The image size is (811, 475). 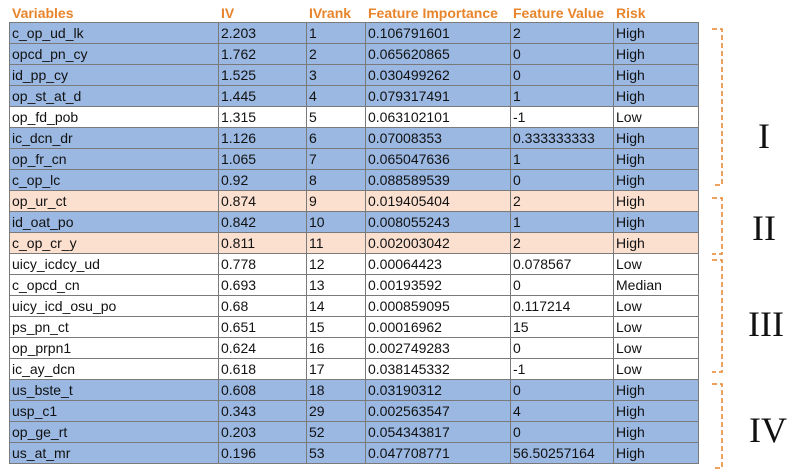 What do you see at coordinates (438, 285) in the screenshot?
I see `cell-feature-importance: 0.00193592` at bounding box center [438, 285].